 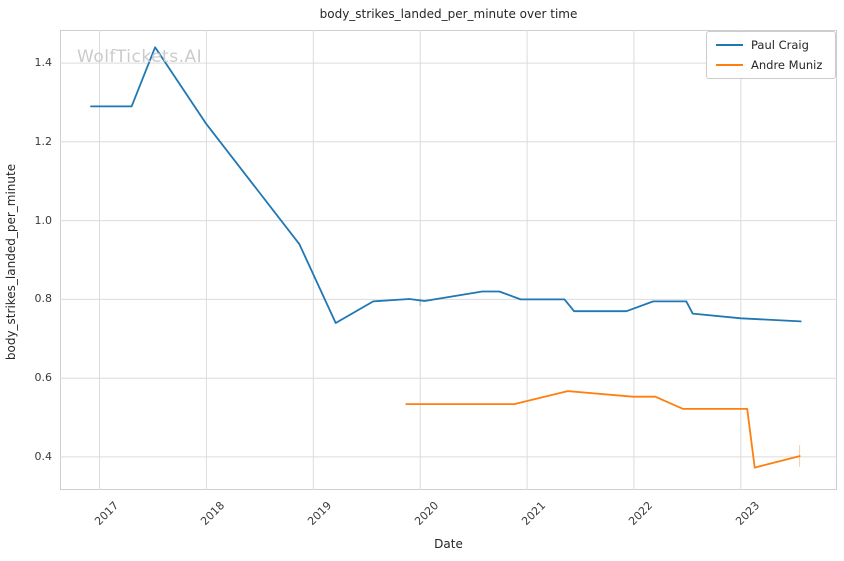 What do you see at coordinates (140, 57) in the screenshot?
I see `watermark-text: WolfTickets.AI` at bounding box center [140, 57].